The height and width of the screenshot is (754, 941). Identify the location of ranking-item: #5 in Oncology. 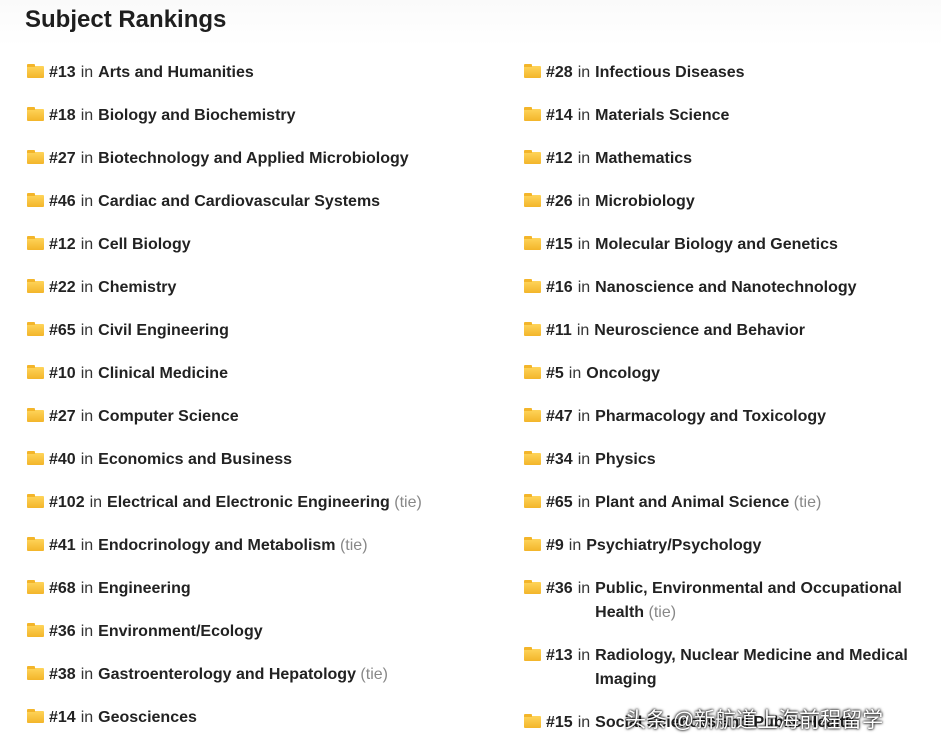
(724, 374).